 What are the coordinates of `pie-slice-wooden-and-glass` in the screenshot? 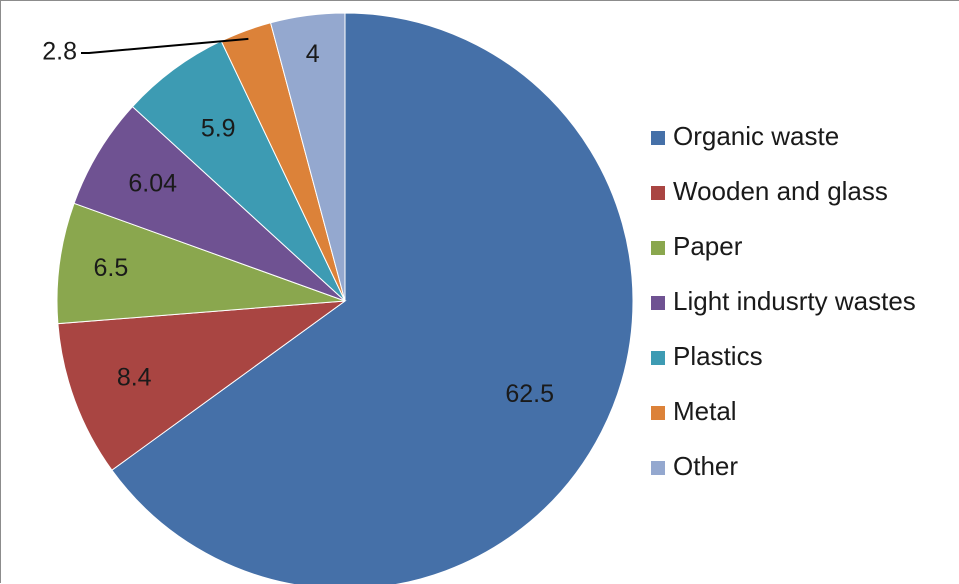 It's located at (202, 385).